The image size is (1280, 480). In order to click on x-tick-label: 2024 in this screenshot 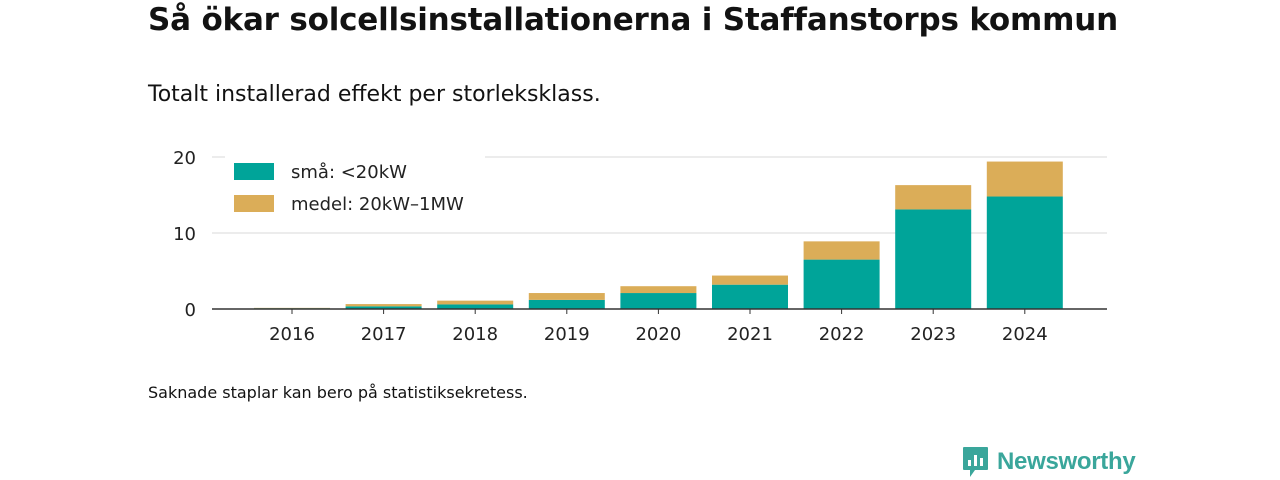, I will do `click(1025, 334)`.